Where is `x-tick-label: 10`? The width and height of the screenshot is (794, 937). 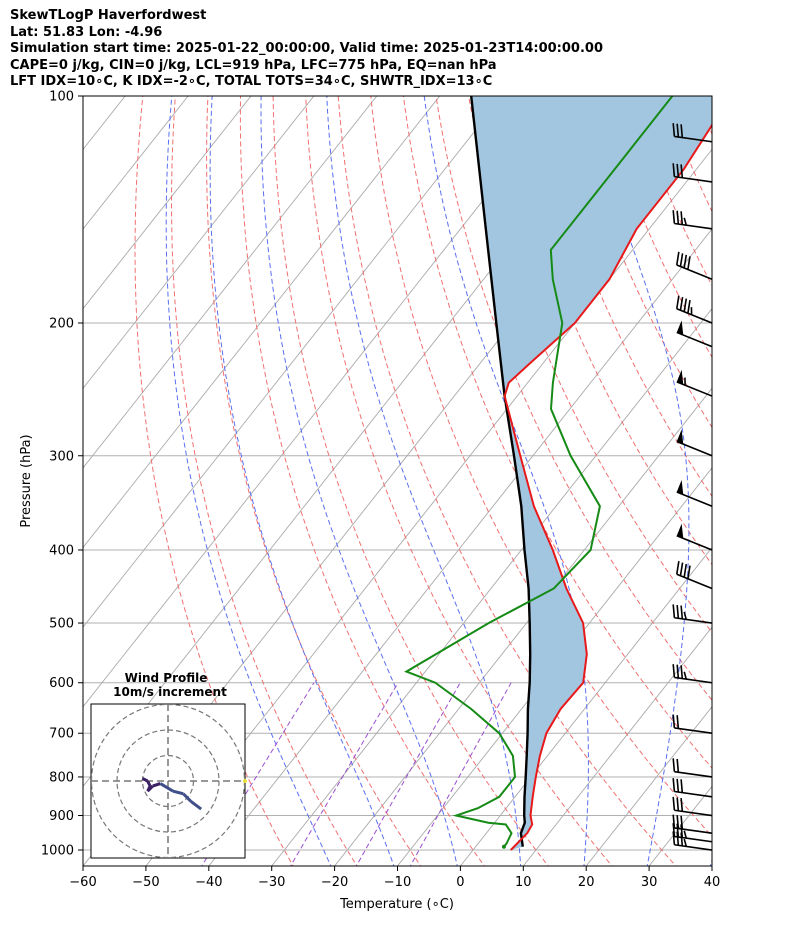
x-tick-label: 10 is located at coordinates (523, 882).